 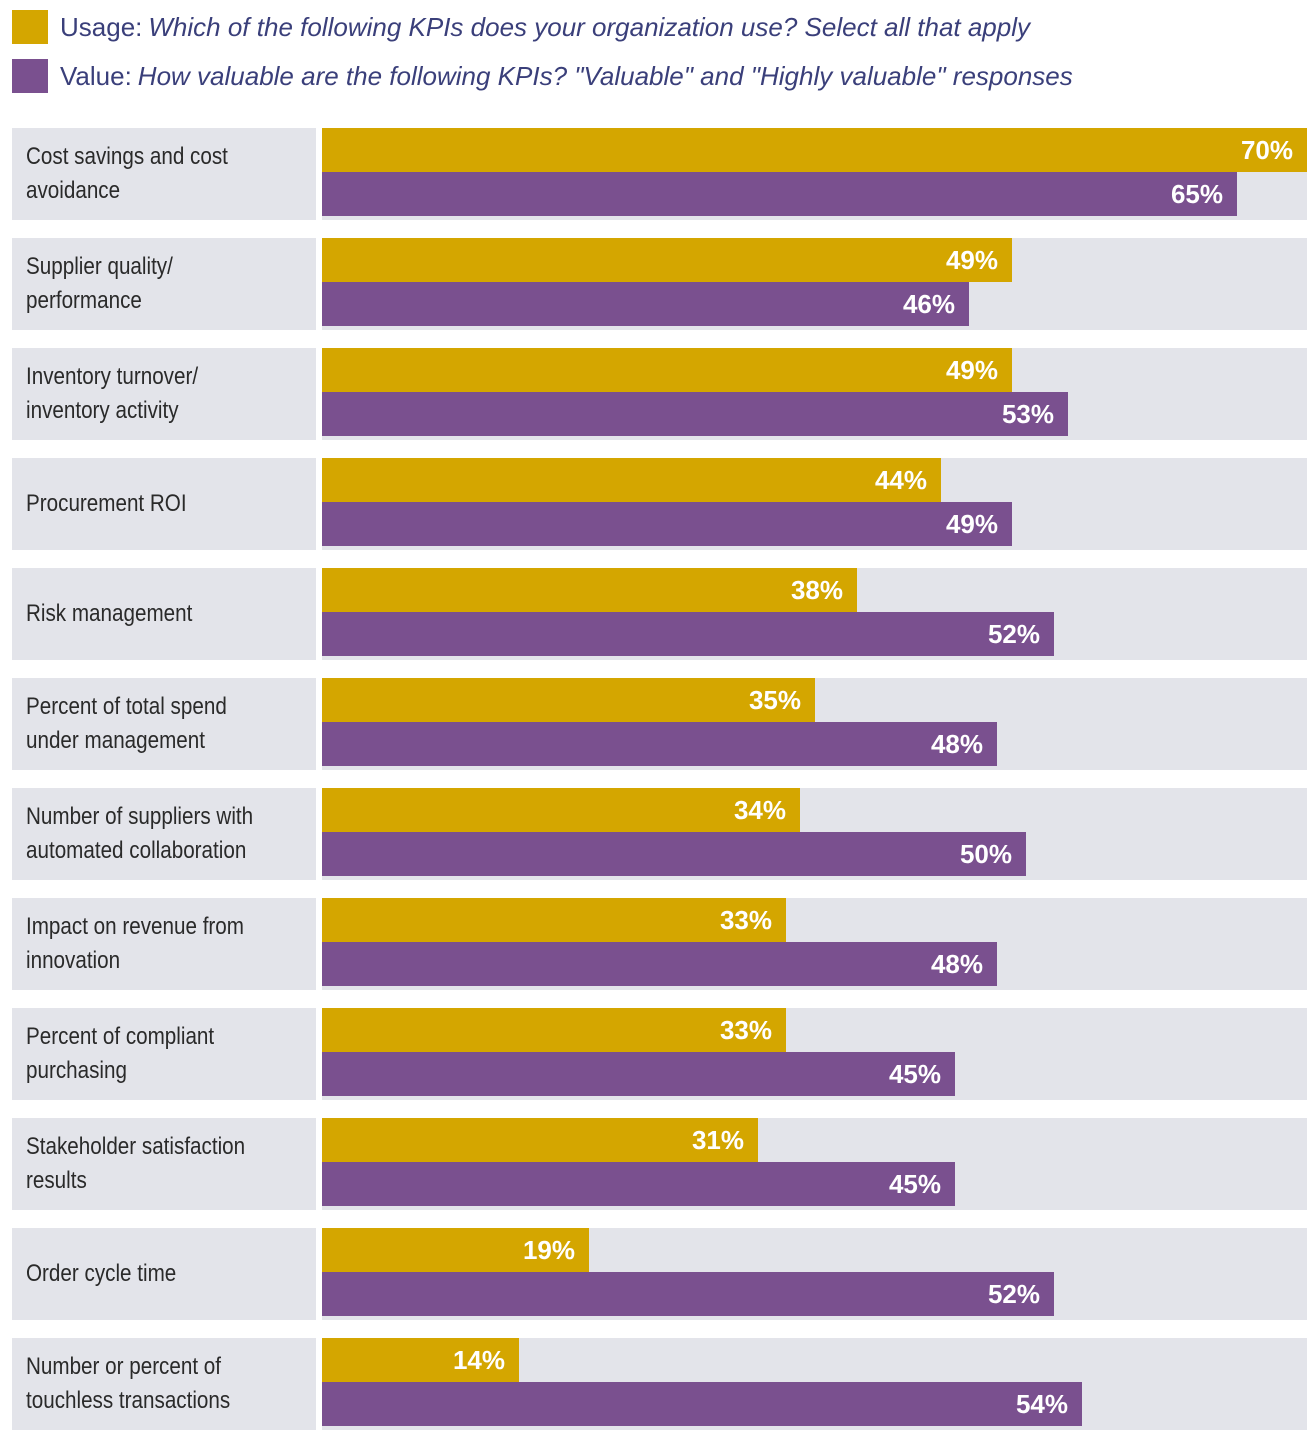 What do you see at coordinates (695, 414) in the screenshot?
I see `bar-value: 53%` at bounding box center [695, 414].